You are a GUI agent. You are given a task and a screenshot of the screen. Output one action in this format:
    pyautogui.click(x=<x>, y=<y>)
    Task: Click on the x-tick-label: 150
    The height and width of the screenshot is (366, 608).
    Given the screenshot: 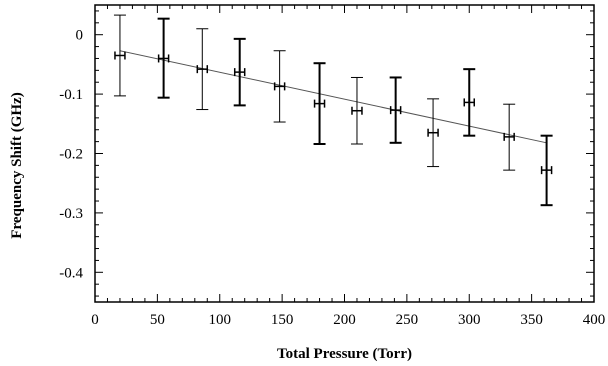 What is the action you would take?
    pyautogui.click(x=282, y=320)
    